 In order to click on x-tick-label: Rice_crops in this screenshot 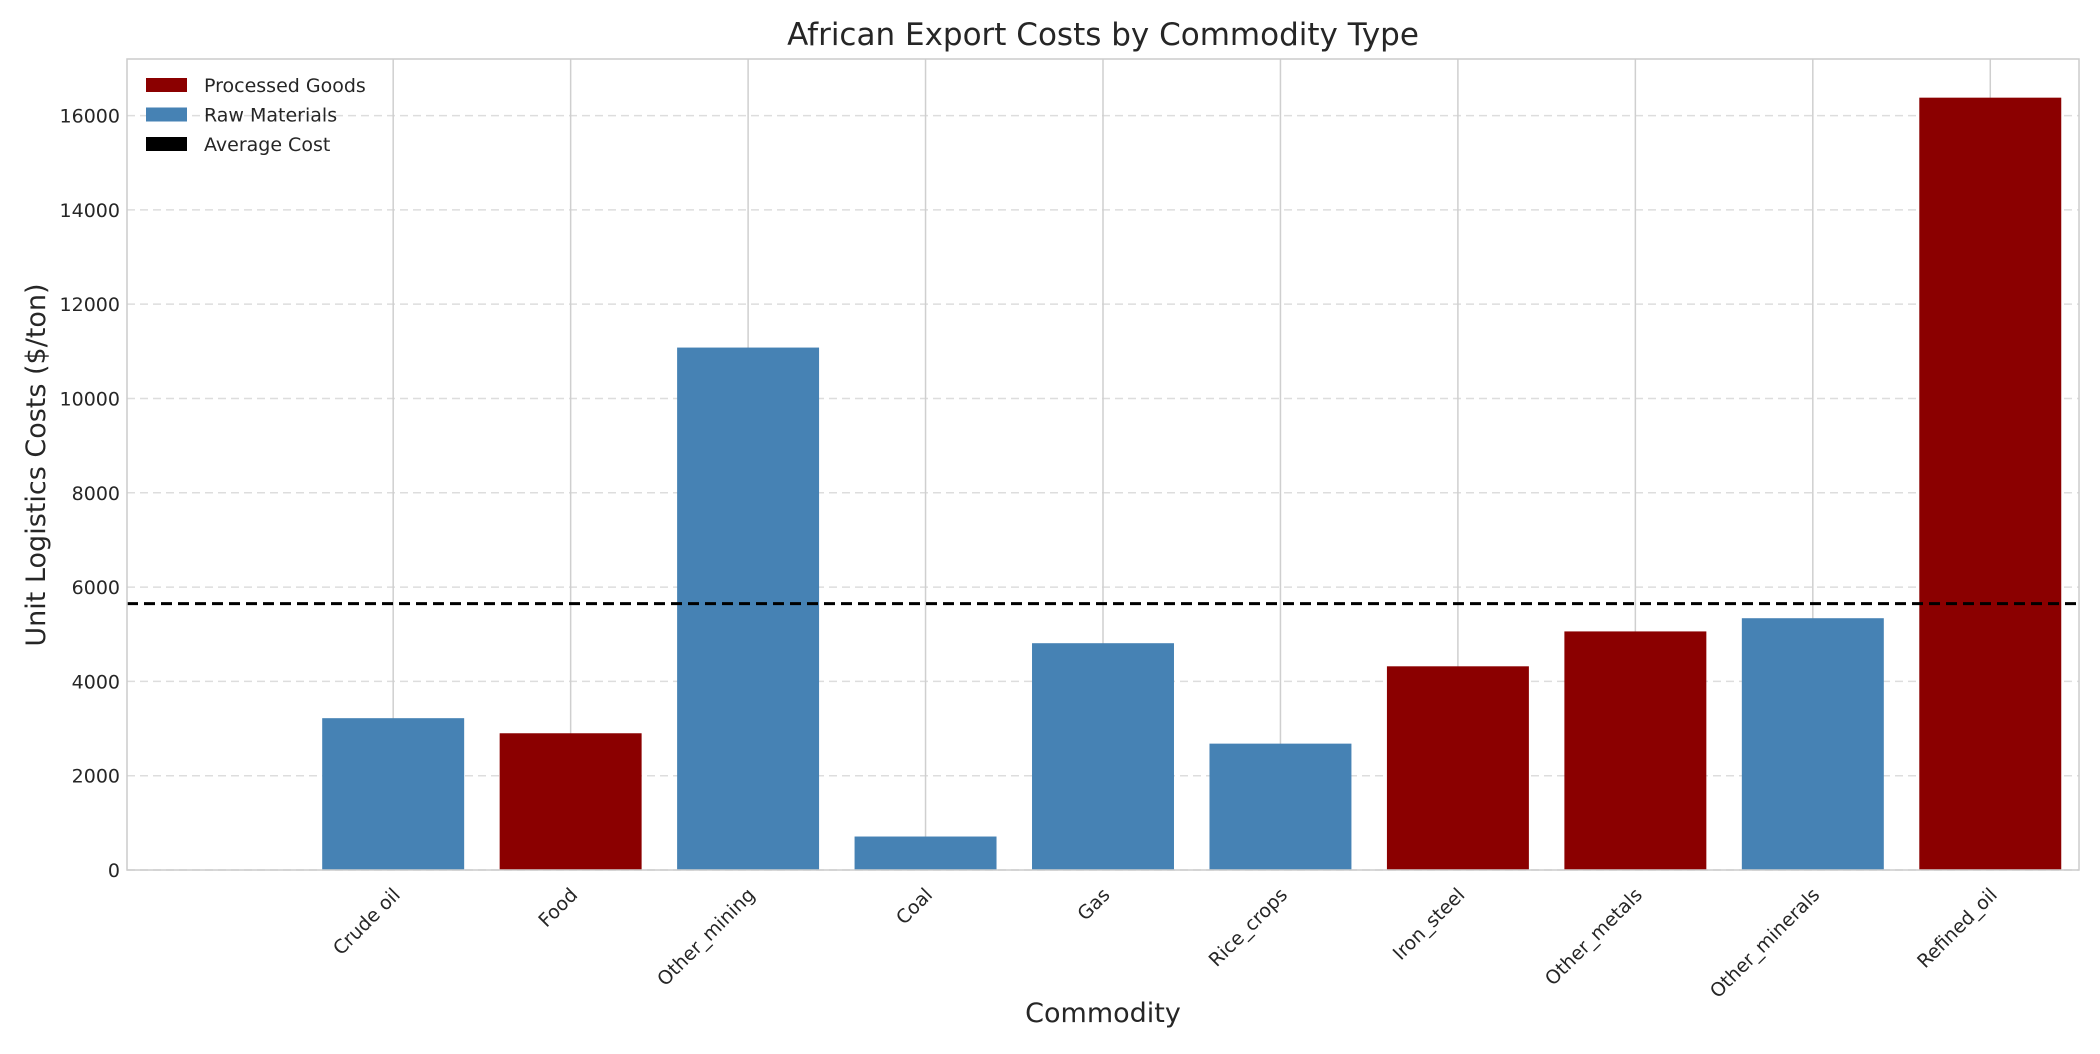, I will do `click(1248, 927)`.